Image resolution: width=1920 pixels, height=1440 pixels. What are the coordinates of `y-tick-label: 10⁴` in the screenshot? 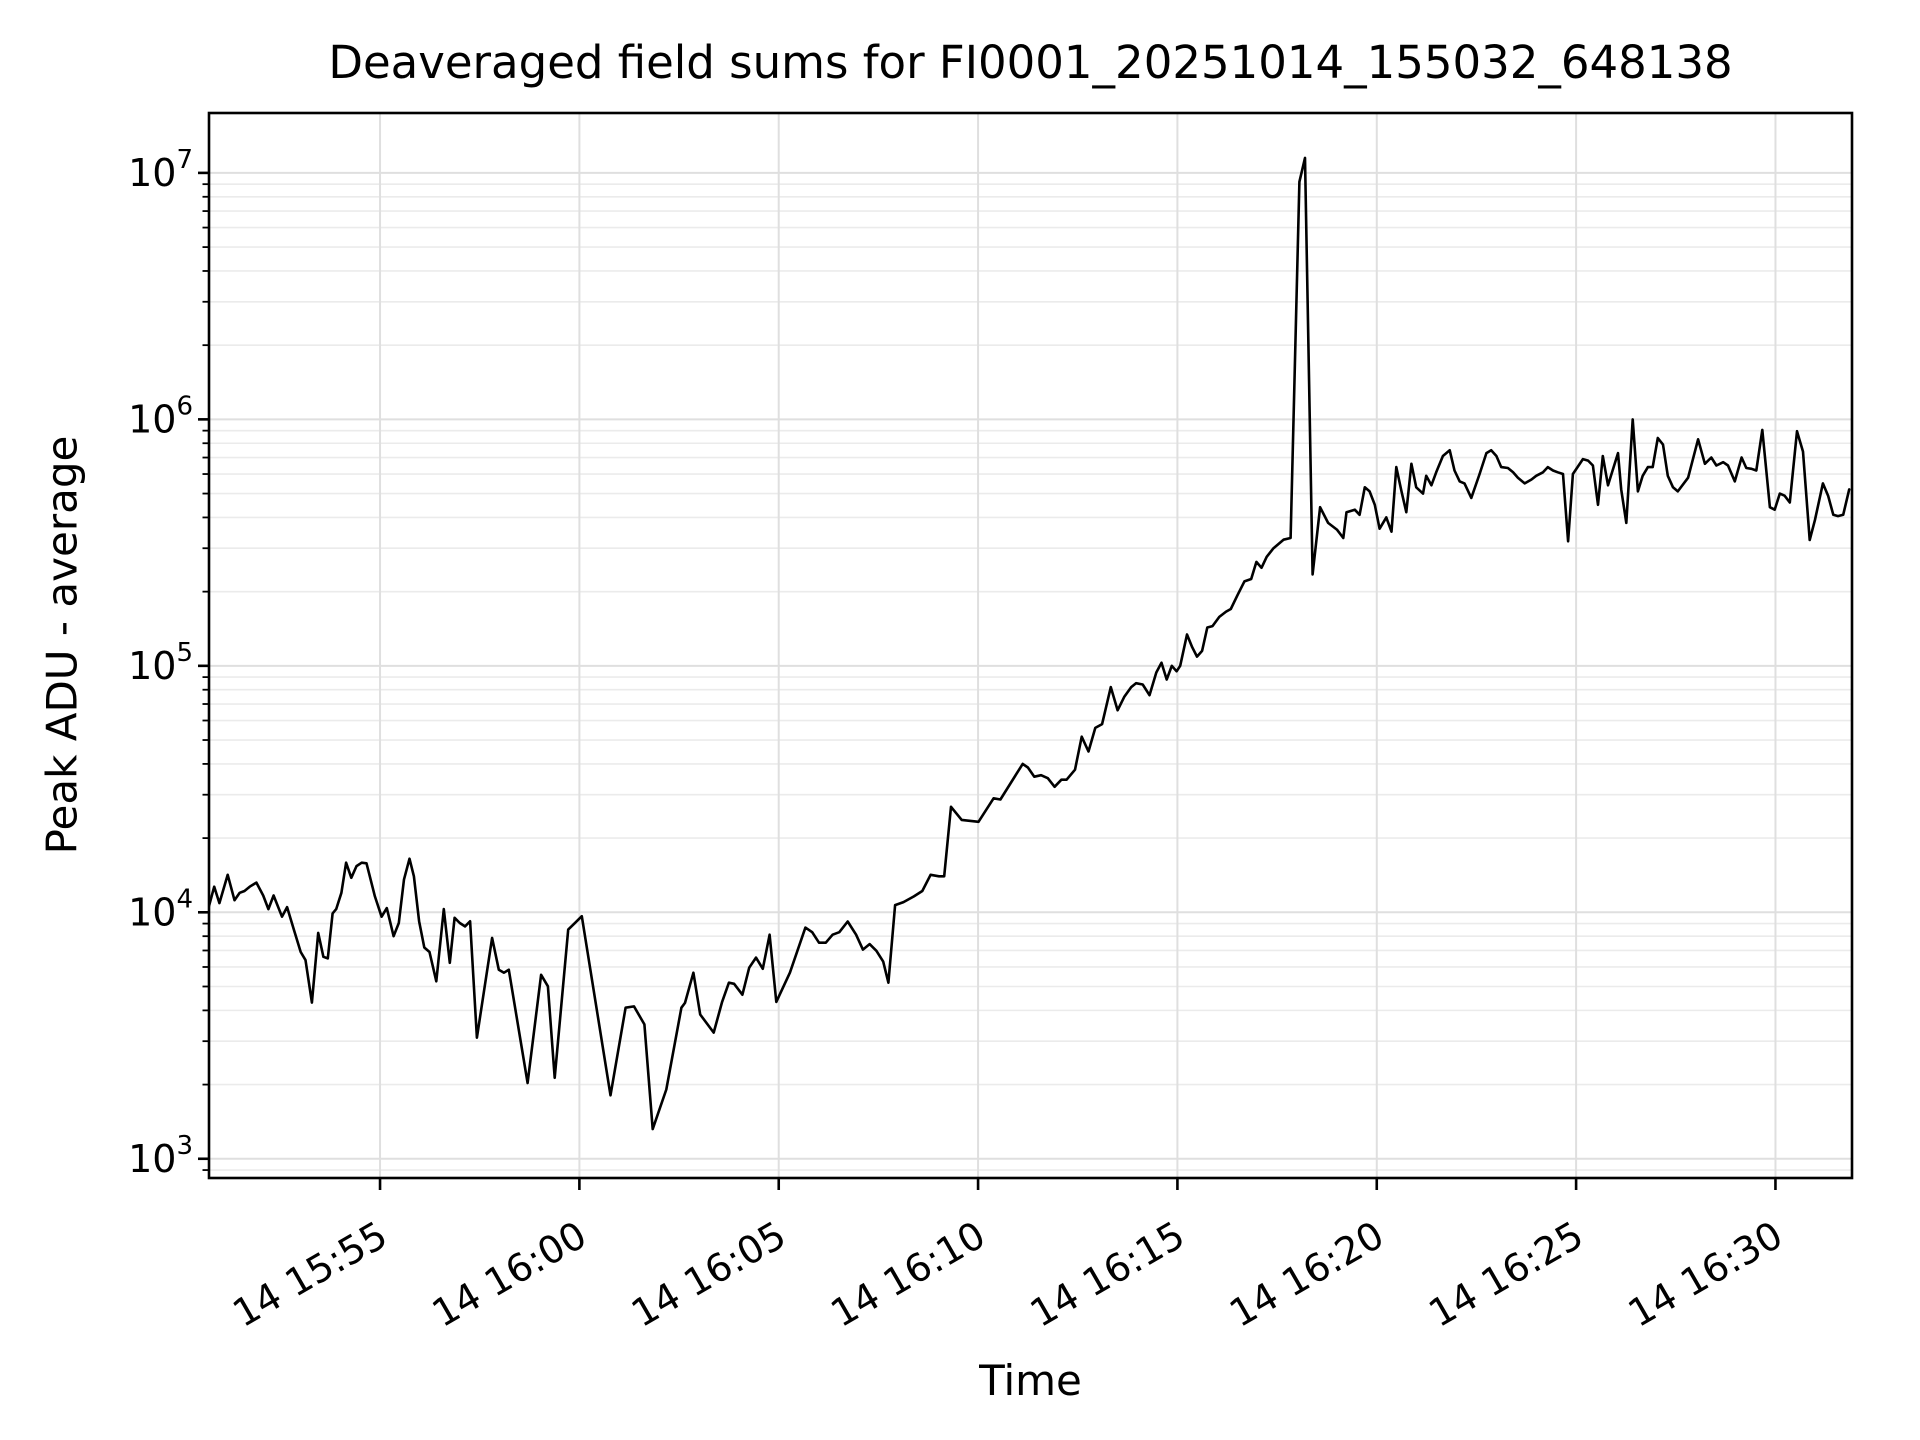 It's located at (160, 909).